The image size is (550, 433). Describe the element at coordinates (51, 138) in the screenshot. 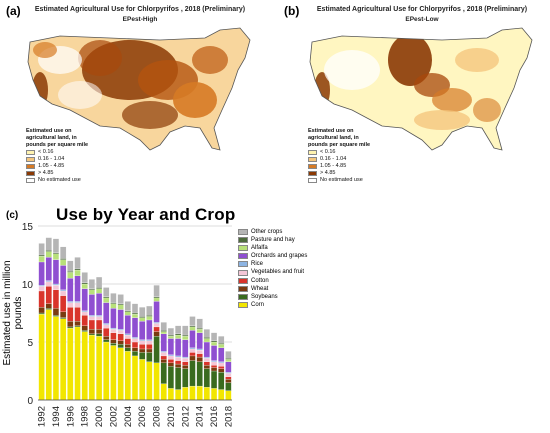

I see `legend-title-line: agricultural land, in` at that location.